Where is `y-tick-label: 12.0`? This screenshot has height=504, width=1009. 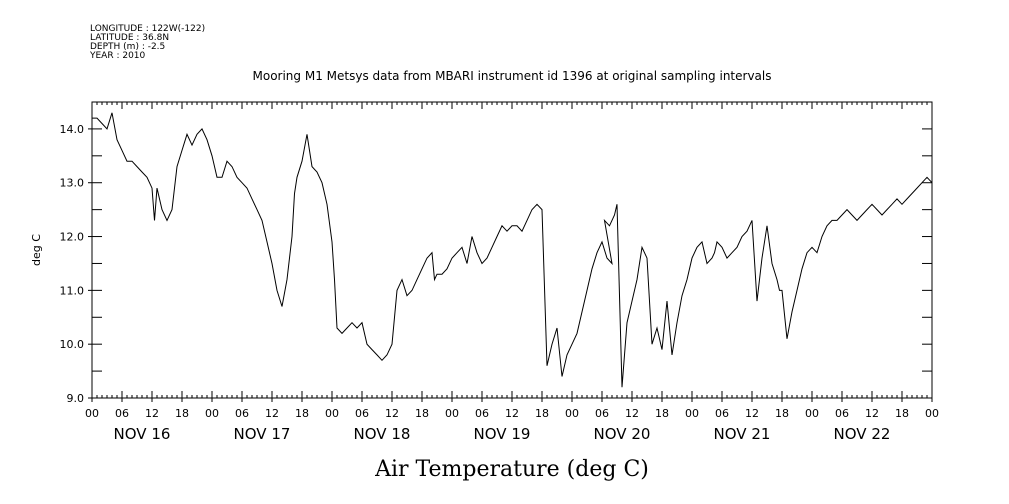 y-tick-label: 12.0 is located at coordinates (72, 237).